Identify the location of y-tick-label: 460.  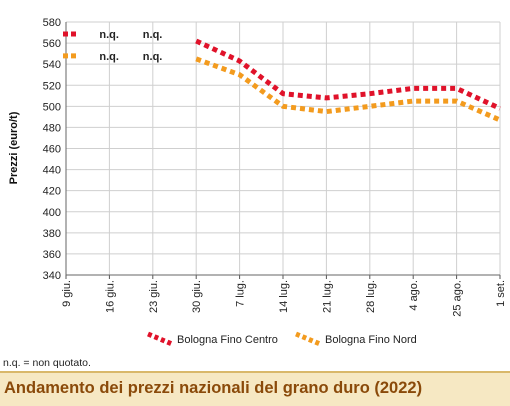
(52, 150).